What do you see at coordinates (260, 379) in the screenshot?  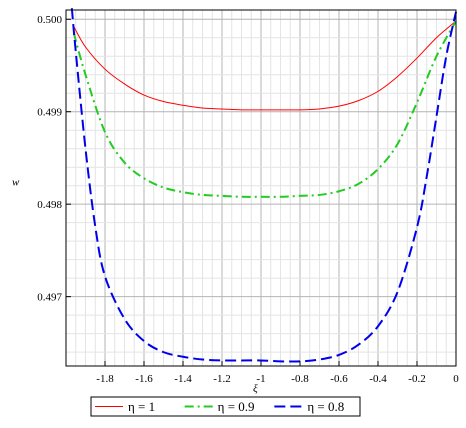 I see `x-tick-label: -1` at bounding box center [260, 379].